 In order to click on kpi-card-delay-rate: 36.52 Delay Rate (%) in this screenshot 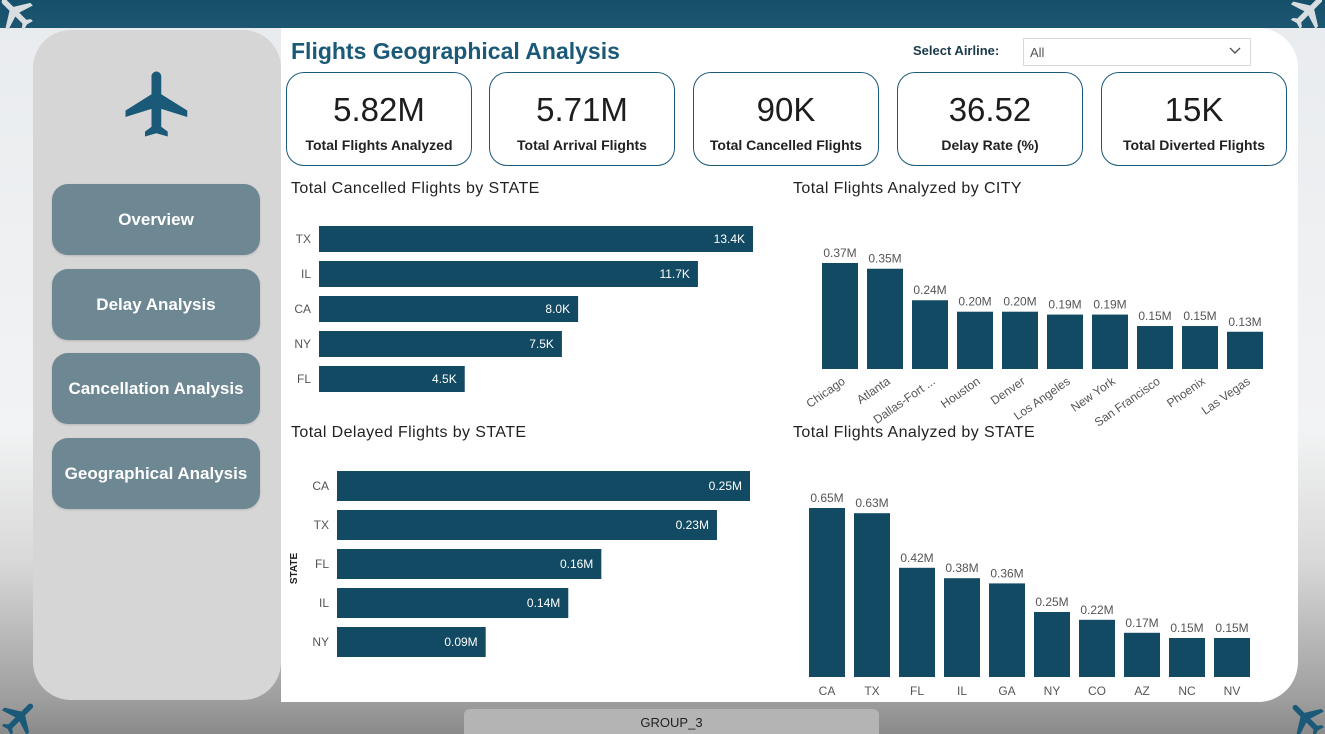, I will do `click(990, 119)`.